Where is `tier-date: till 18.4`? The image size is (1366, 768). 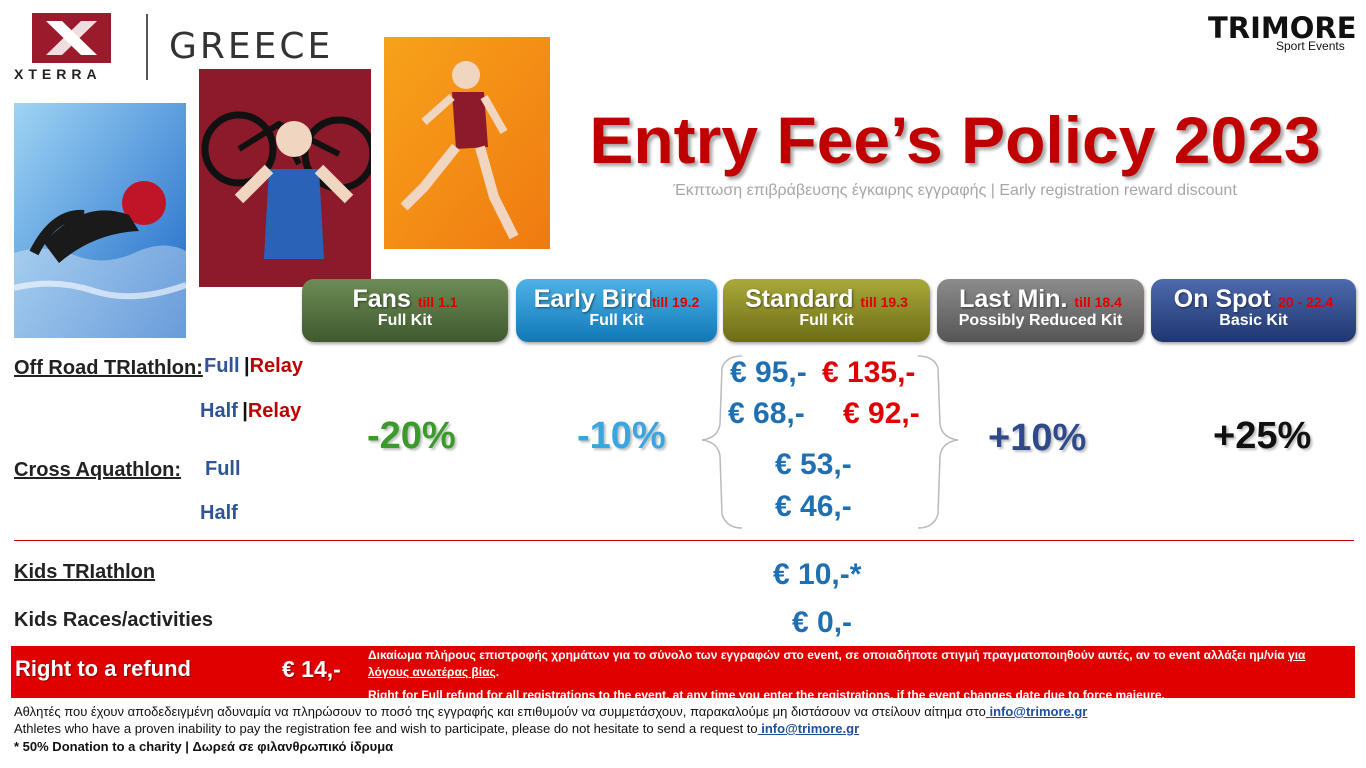 tier-date: till 18.4 is located at coordinates (1098, 302).